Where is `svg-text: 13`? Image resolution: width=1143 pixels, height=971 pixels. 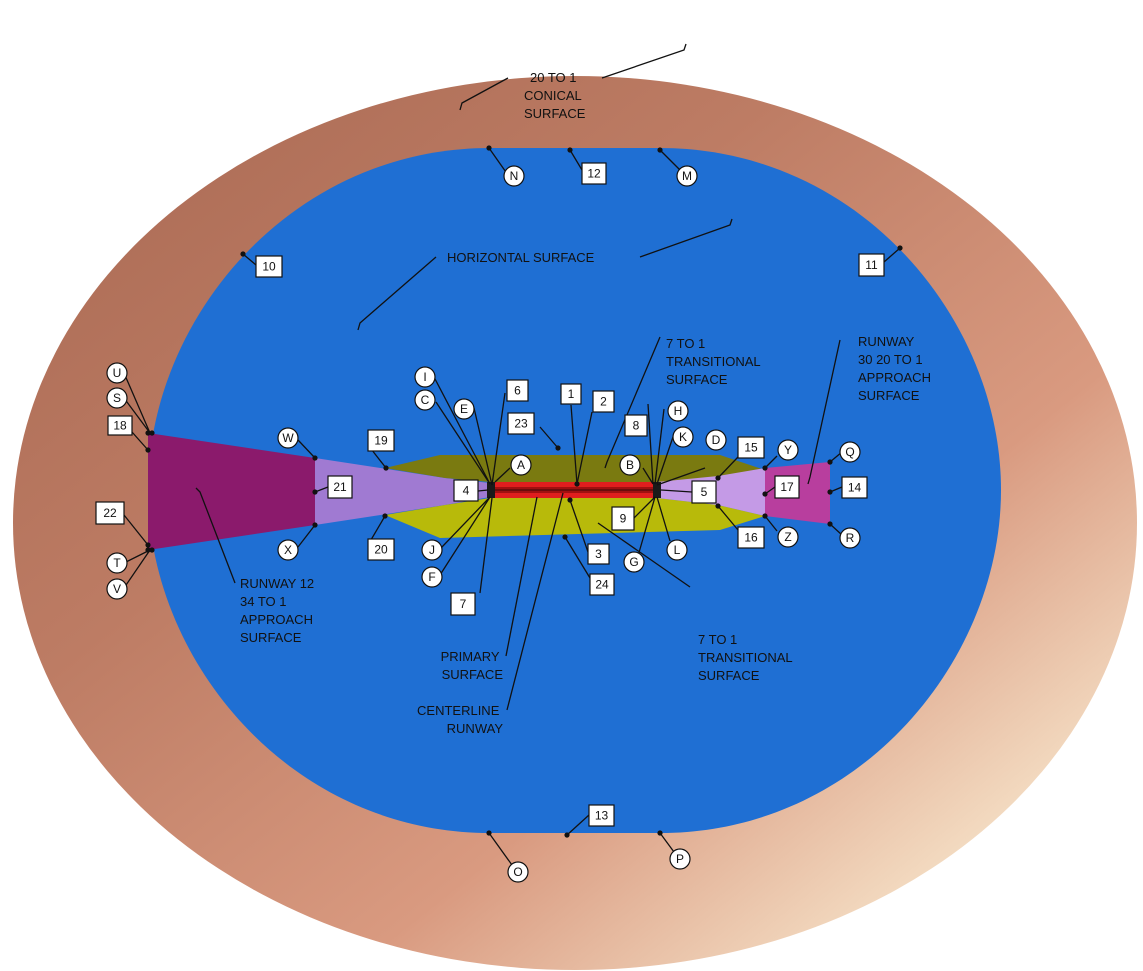 svg-text: 13 is located at coordinates (602, 816).